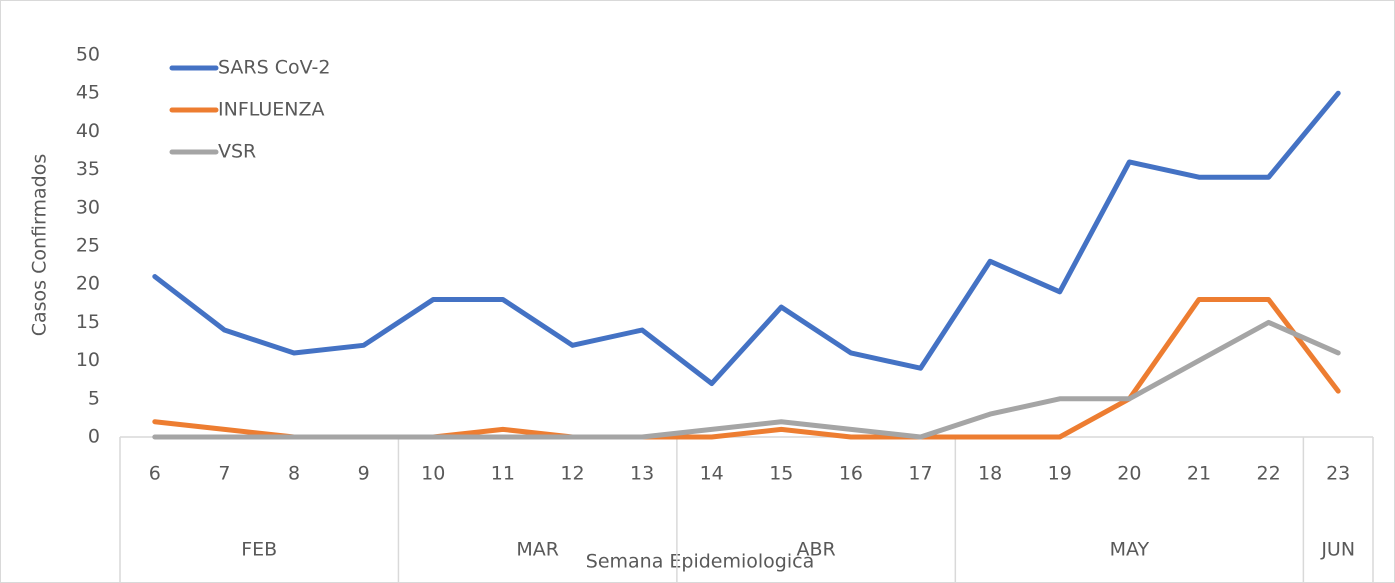  Describe the element at coordinates (40, 245) in the screenshot. I see `y-axis-title: Casos Confirmados` at that location.